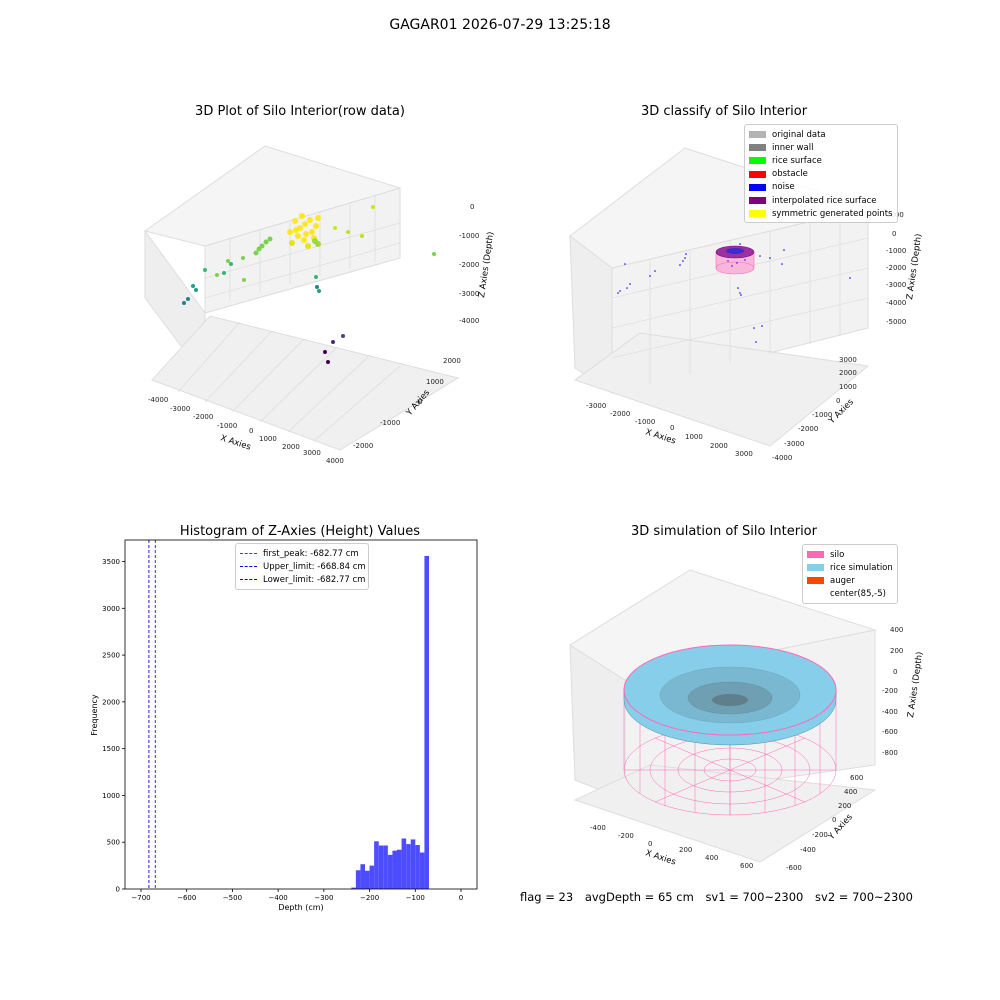 The image size is (1000, 1000). Describe the element at coordinates (312, 453) in the screenshot. I see `raw-x-tick: 3000` at that location.